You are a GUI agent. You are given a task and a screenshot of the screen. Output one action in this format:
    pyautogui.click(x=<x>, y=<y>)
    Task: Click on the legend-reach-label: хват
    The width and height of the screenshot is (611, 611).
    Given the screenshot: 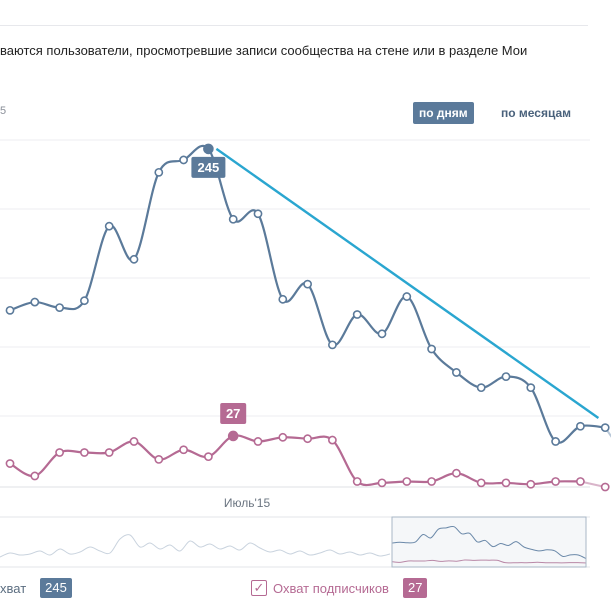 What is the action you would take?
    pyautogui.click(x=13, y=588)
    